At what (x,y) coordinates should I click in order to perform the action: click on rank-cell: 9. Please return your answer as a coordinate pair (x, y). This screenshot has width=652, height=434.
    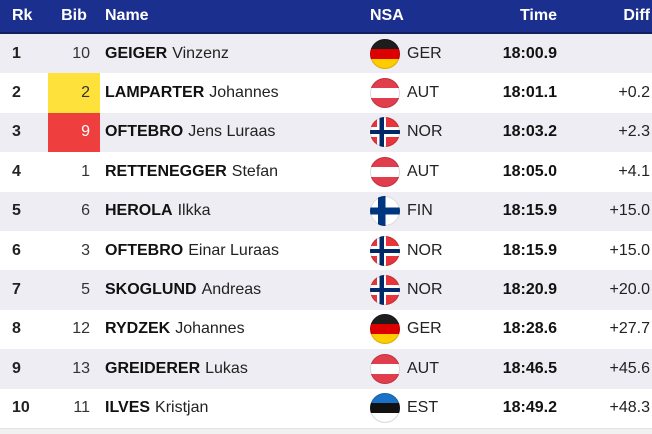
    Looking at the image, I should click on (24, 368).